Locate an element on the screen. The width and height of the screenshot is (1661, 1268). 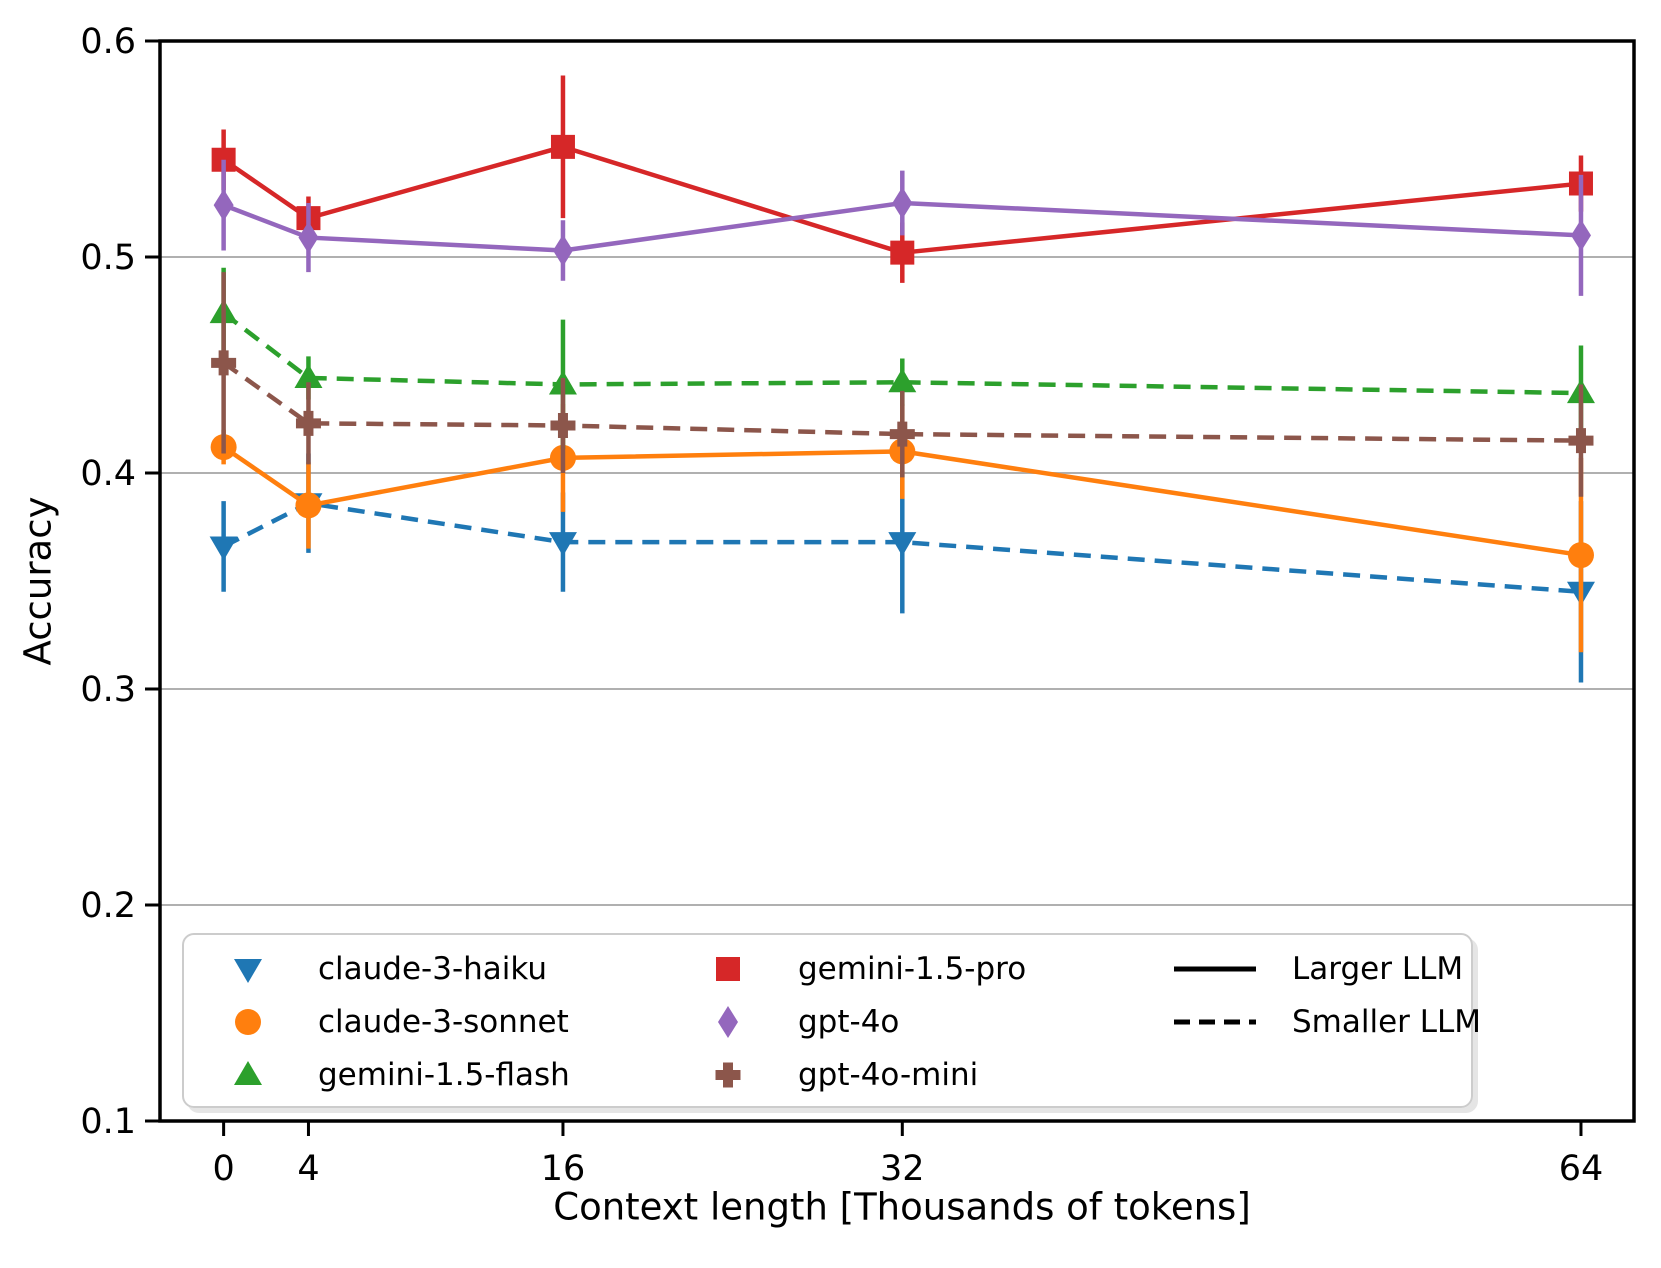
data-point-gpt-4o-mini-x0 is located at coordinates (224, 363).